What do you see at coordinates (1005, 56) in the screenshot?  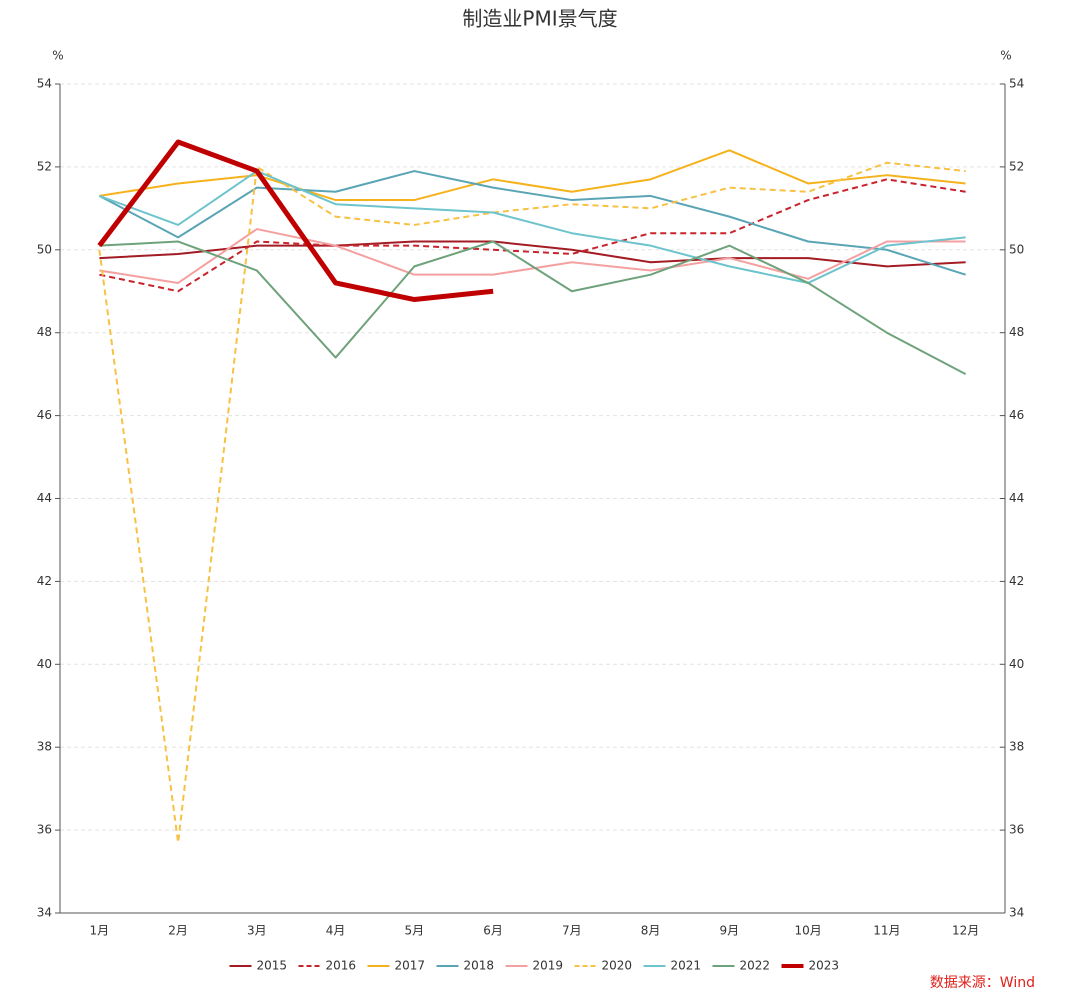 I see `y2-unit: %` at bounding box center [1005, 56].